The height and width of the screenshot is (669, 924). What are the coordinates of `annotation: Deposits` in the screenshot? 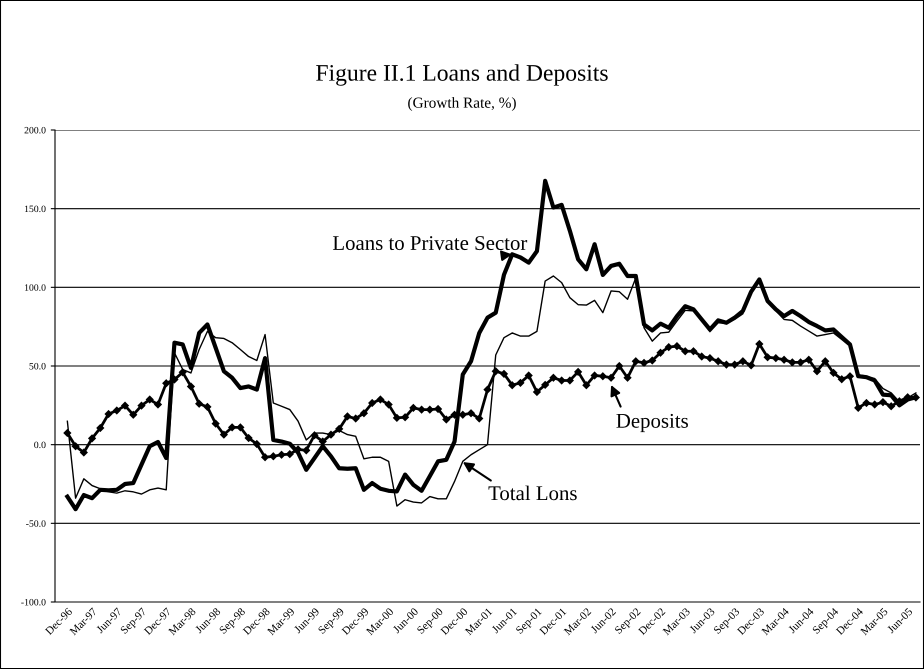 It's located at (652, 423).